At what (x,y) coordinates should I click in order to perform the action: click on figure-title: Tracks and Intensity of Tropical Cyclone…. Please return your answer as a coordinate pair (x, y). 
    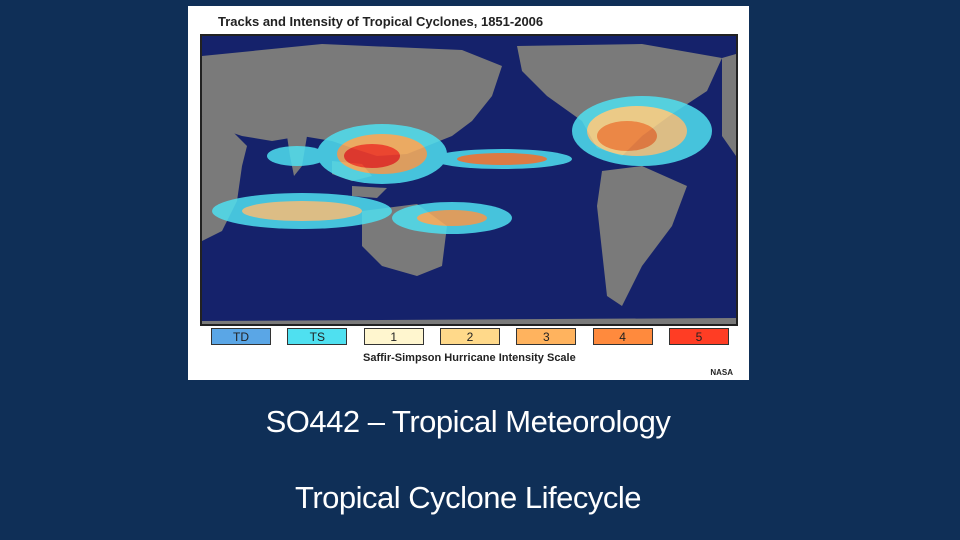
    Looking at the image, I should click on (381, 21).